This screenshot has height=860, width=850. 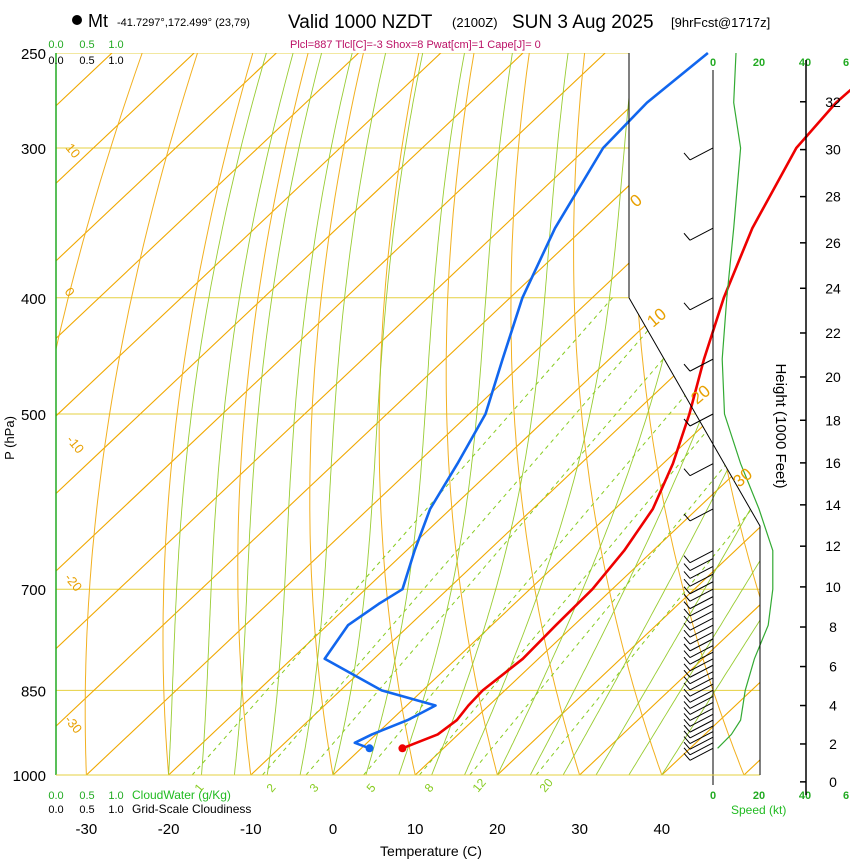 I want to click on speed-tick-top: 40, so click(x=805, y=63).